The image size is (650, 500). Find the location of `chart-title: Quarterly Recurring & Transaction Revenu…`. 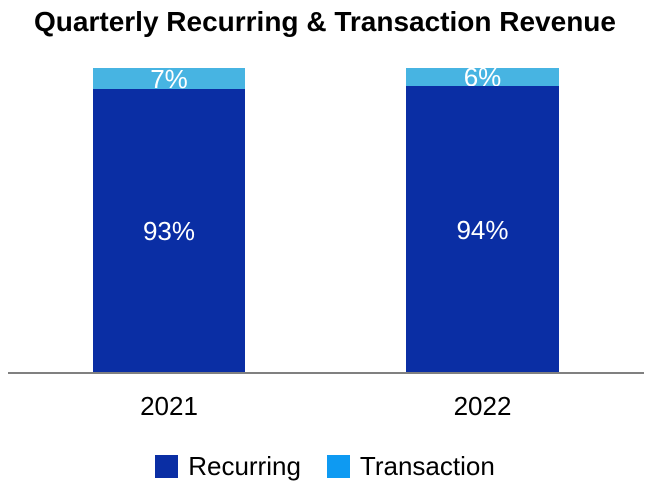

chart-title: Quarterly Recurring & Transaction Revenu… is located at coordinates (325, 21).